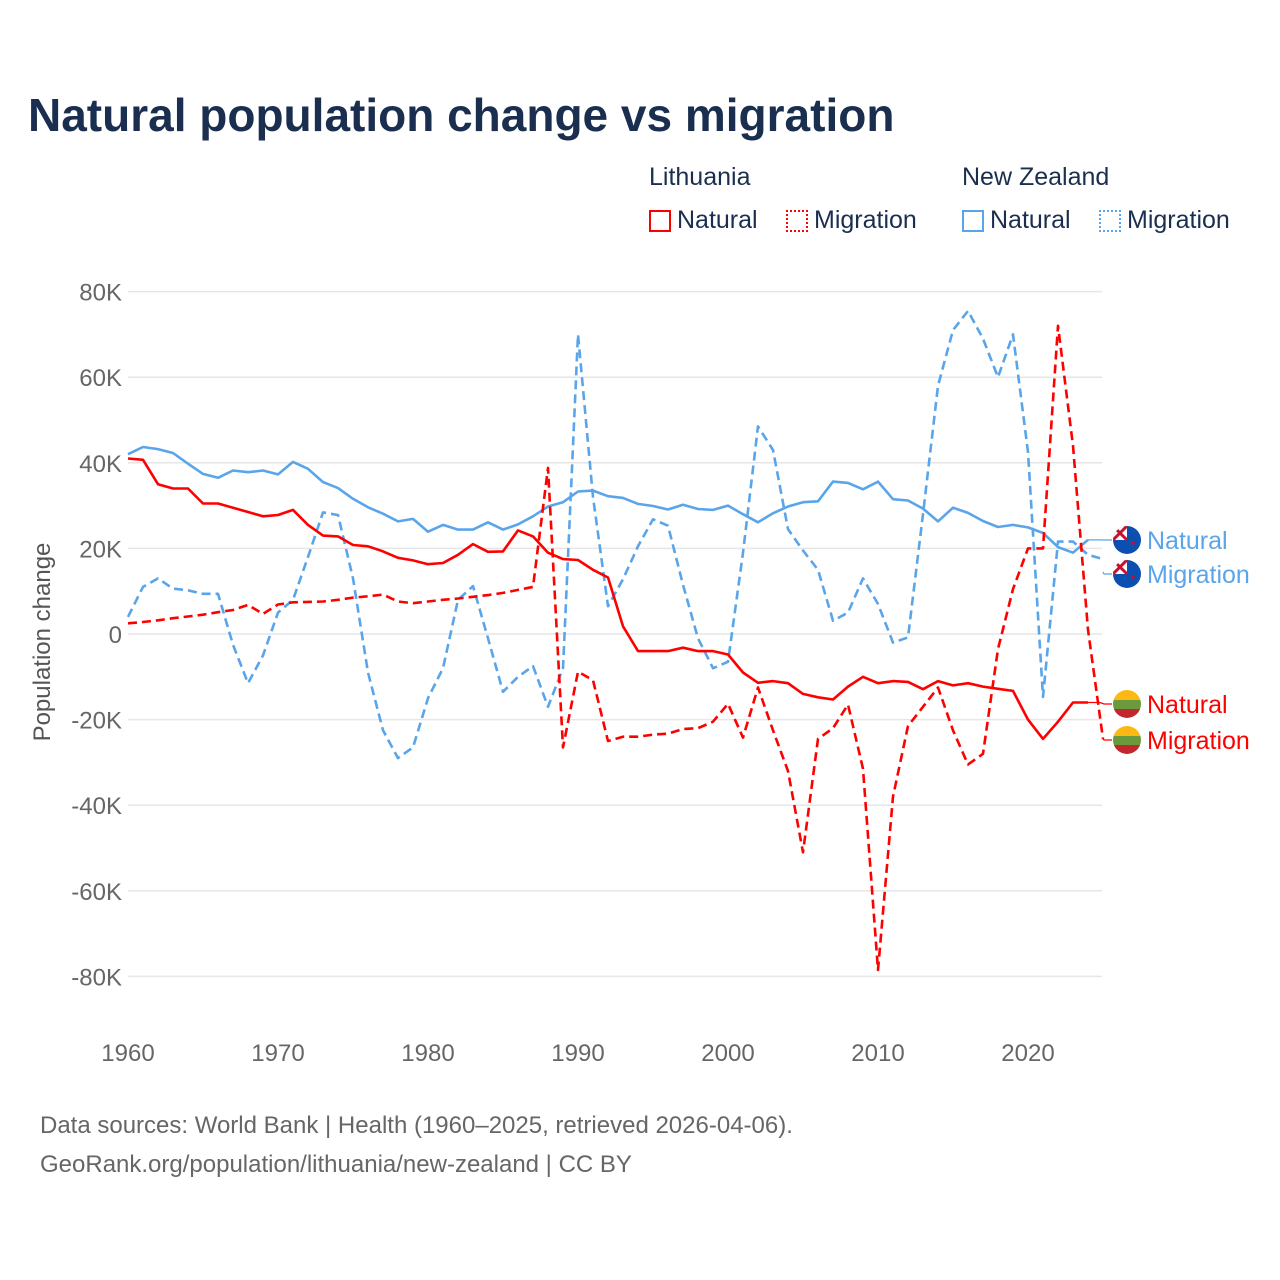 The height and width of the screenshot is (1280, 1280). I want to click on x-tick-label: 1990, so click(577, 1053).